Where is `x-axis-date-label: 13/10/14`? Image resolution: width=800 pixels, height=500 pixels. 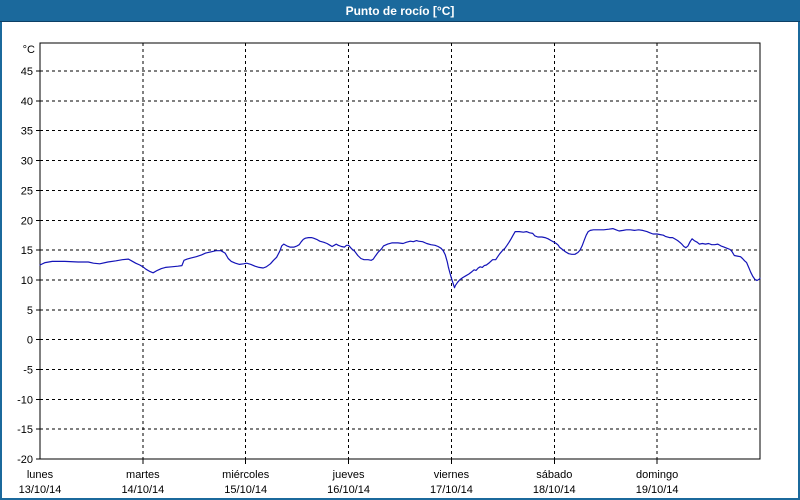
x-axis-date-label: 13/10/14 is located at coordinates (40, 490).